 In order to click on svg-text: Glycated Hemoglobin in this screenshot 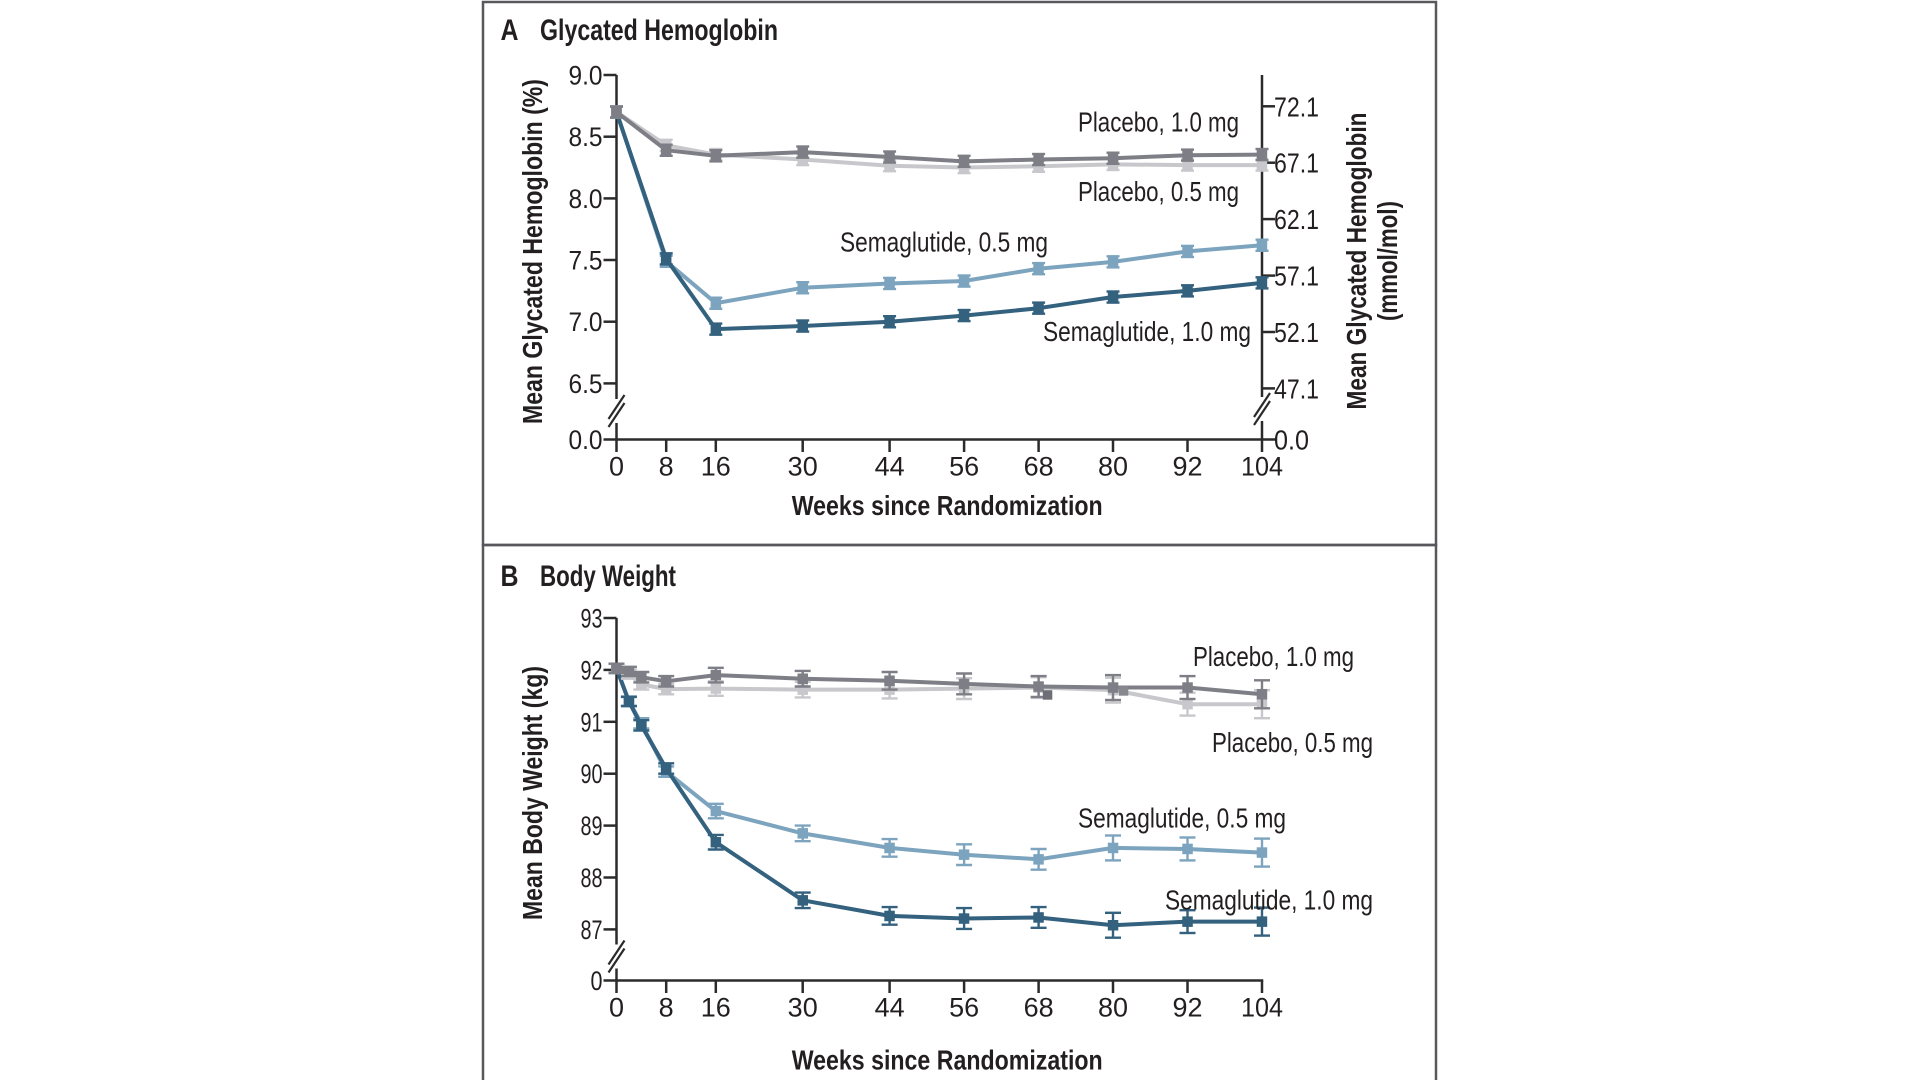, I will do `click(659, 30)`.